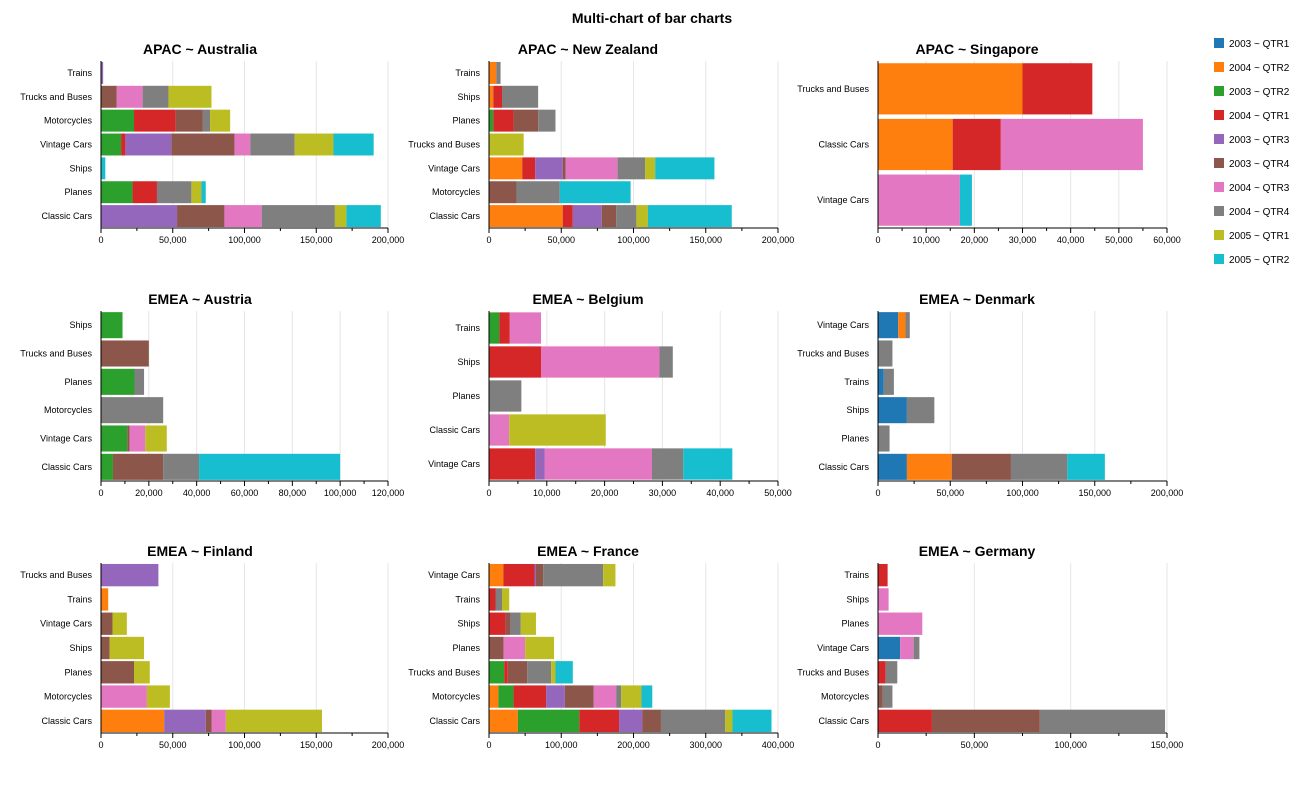 Image resolution: width=1304 pixels, height=794 pixels. Describe the element at coordinates (1252, 164) in the screenshot. I see `legend-item: 2003 ~ QTR4` at that location.